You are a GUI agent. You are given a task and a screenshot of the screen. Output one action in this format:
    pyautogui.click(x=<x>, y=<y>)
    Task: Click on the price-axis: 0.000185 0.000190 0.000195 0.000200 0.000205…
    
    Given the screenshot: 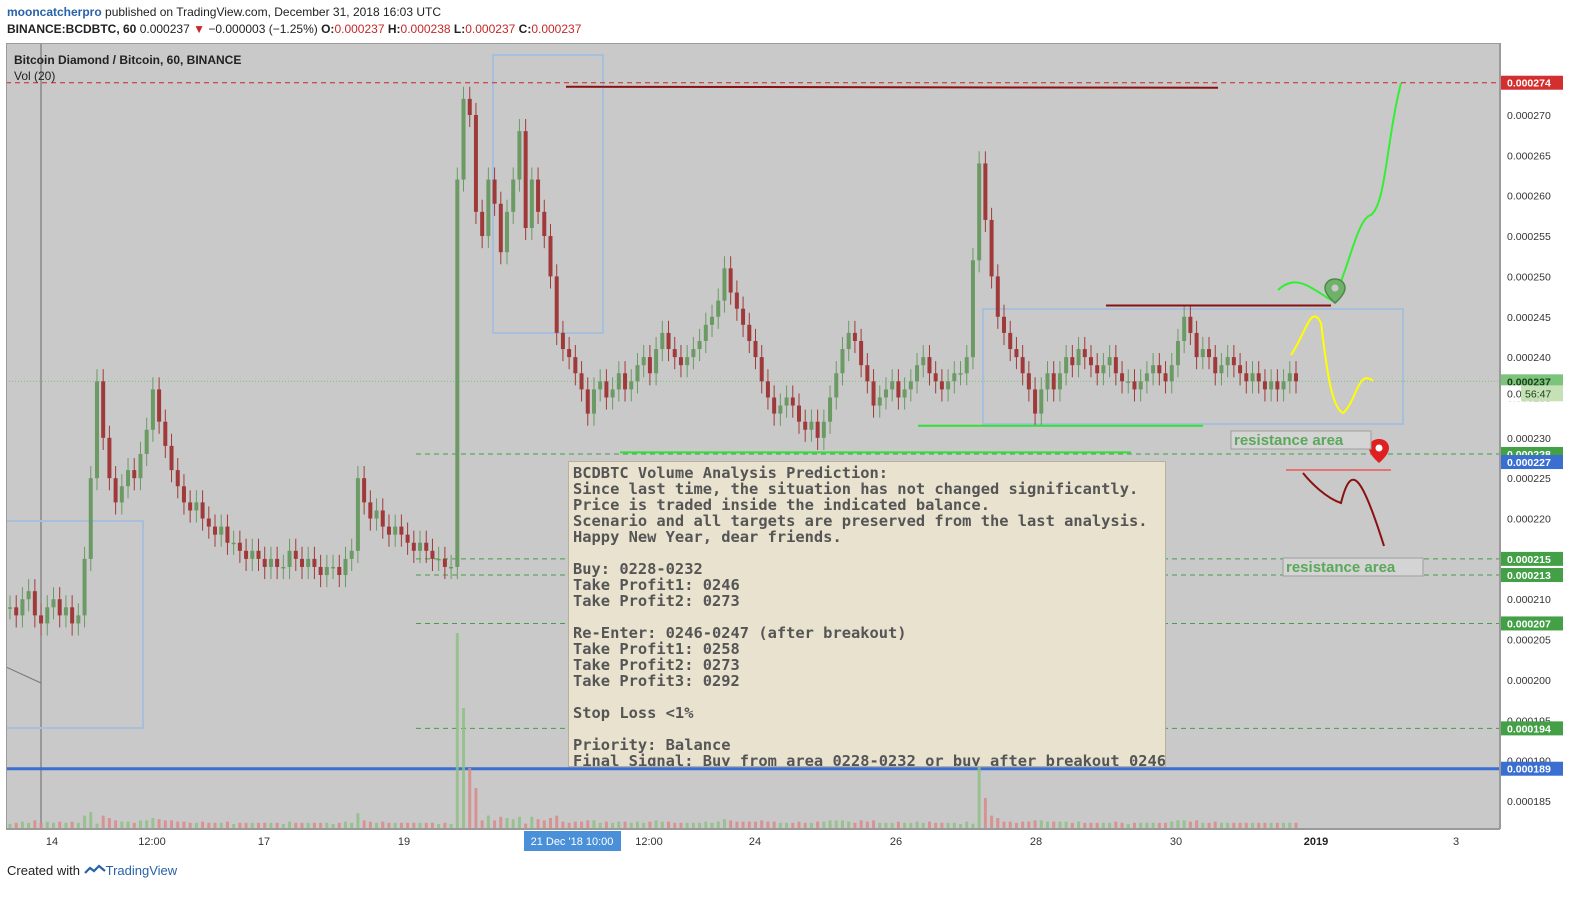 What is the action you would take?
    pyautogui.click(x=1531, y=436)
    